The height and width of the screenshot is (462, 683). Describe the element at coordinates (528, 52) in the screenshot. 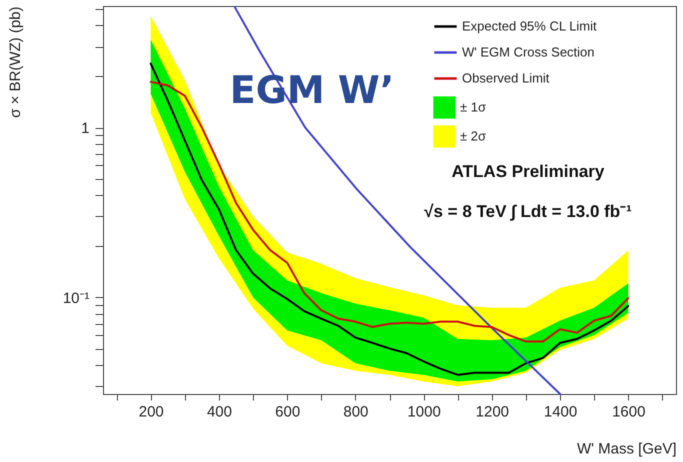

I see `legend-label: W' EGM Cross Section` at that location.